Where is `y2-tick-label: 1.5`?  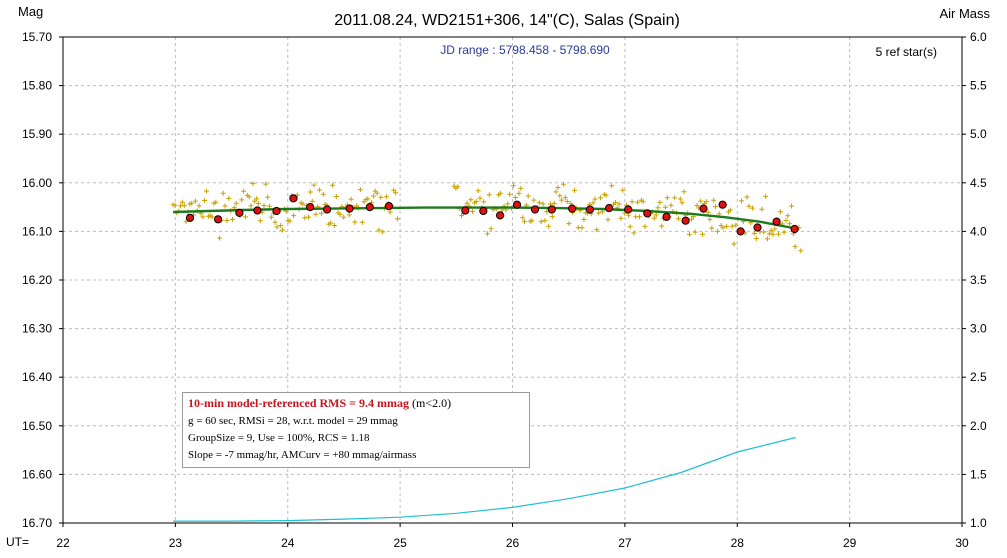 y2-tick-label: 1.5 is located at coordinates (978, 474).